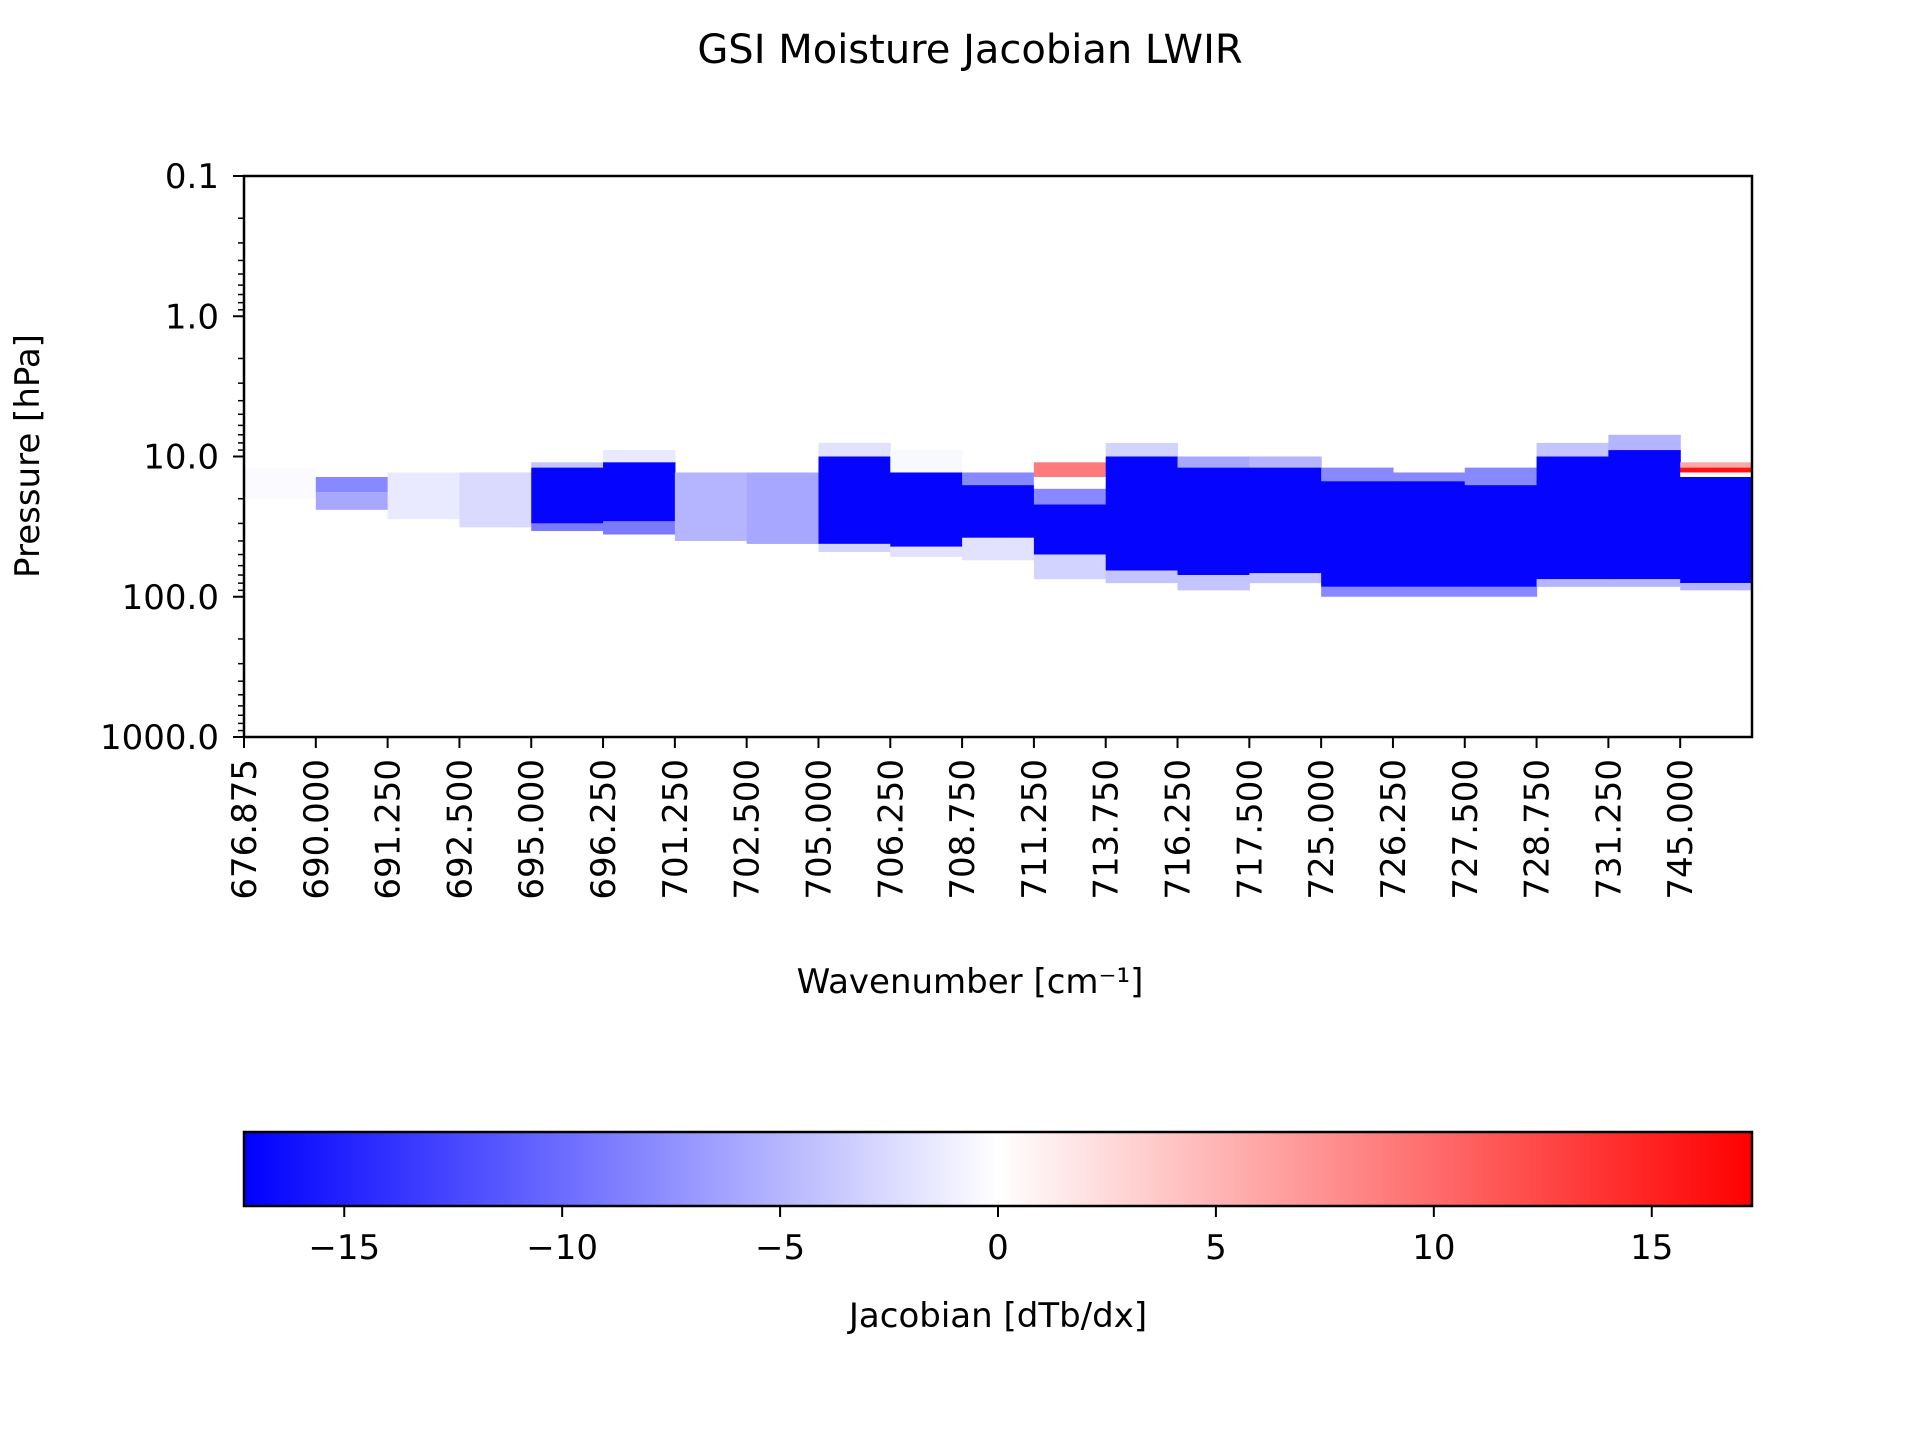 This screenshot has width=1920, height=1444. What do you see at coordinates (997, 1316) in the screenshot?
I see `colorbar-label: Jacobian [dTb/dx]` at bounding box center [997, 1316].